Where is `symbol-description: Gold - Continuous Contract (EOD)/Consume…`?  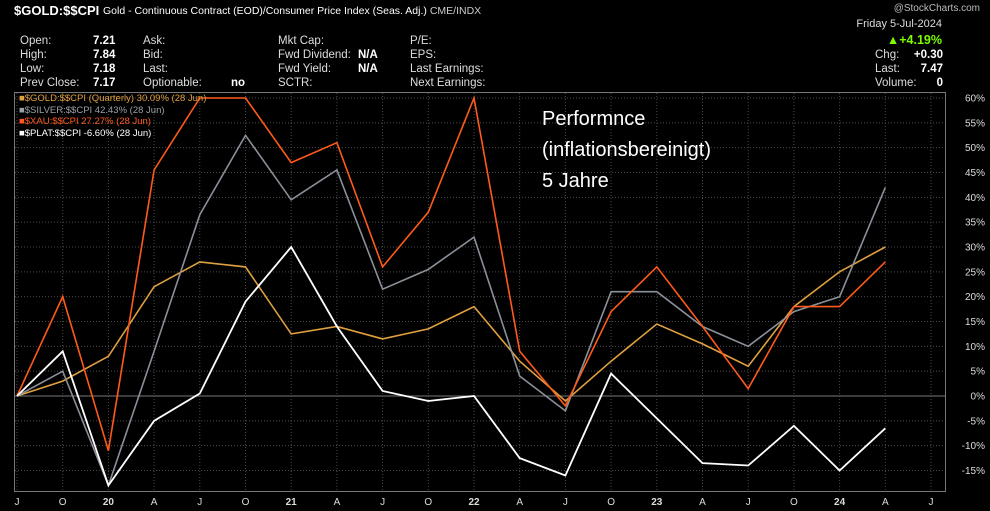
symbol-description: Gold - Continuous Contract (EOD)/Consume… is located at coordinates (292, 11).